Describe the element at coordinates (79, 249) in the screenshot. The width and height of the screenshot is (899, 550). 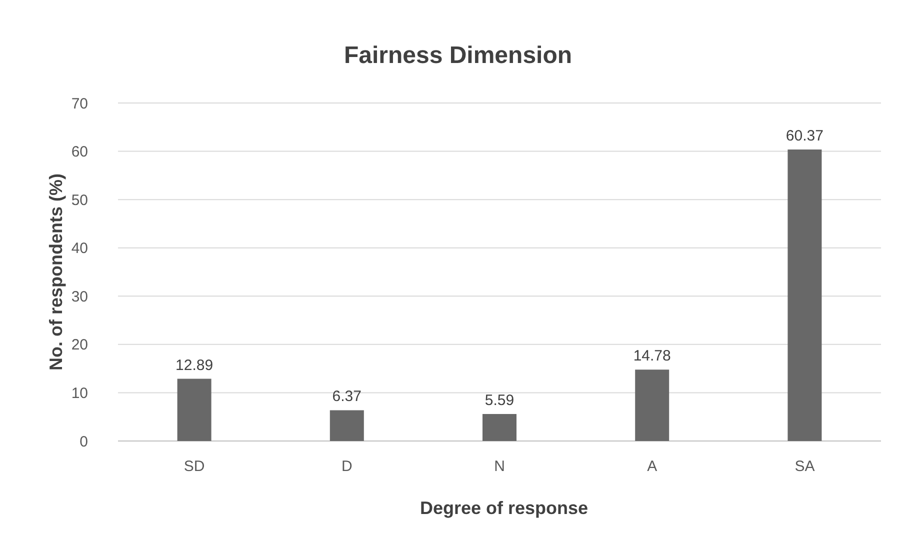
I see `y-tick-label: 40` at that location.